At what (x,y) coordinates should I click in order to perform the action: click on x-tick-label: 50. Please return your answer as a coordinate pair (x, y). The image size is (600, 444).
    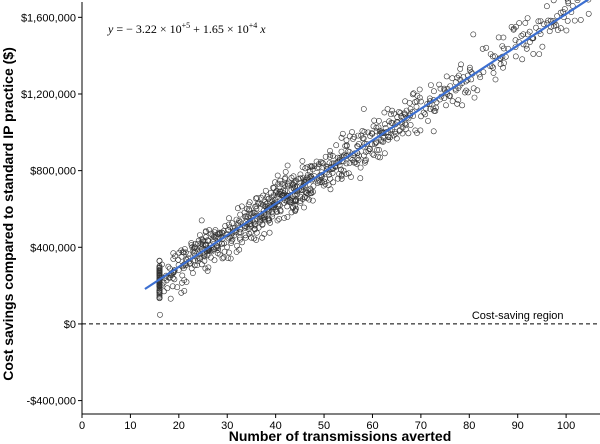
    Looking at the image, I should click on (324, 426).